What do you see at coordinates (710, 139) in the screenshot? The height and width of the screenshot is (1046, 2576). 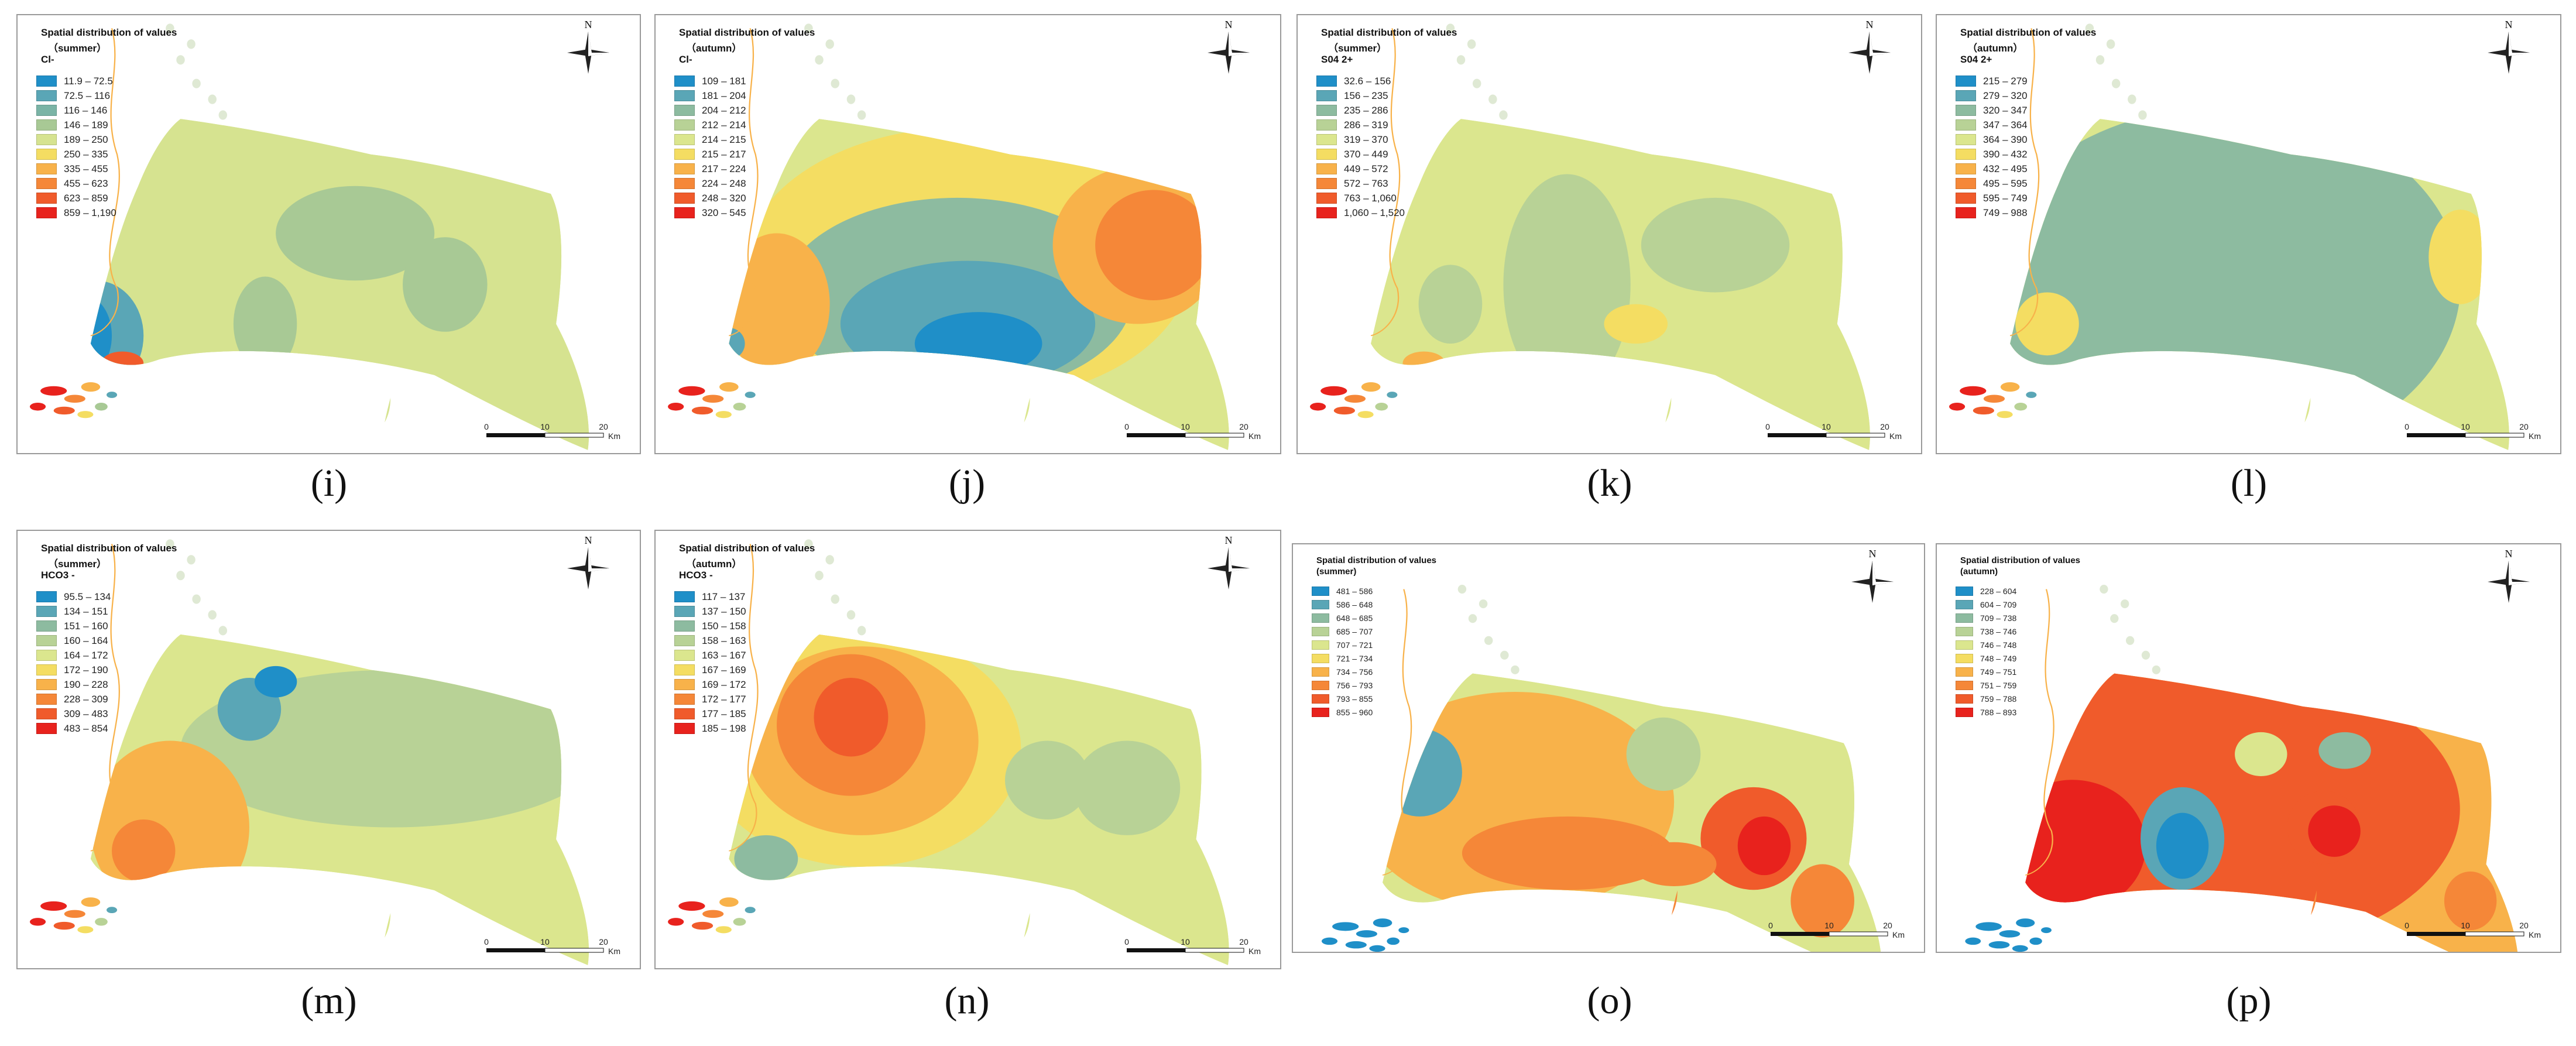 I see `legend-item: 214 – 215` at bounding box center [710, 139].